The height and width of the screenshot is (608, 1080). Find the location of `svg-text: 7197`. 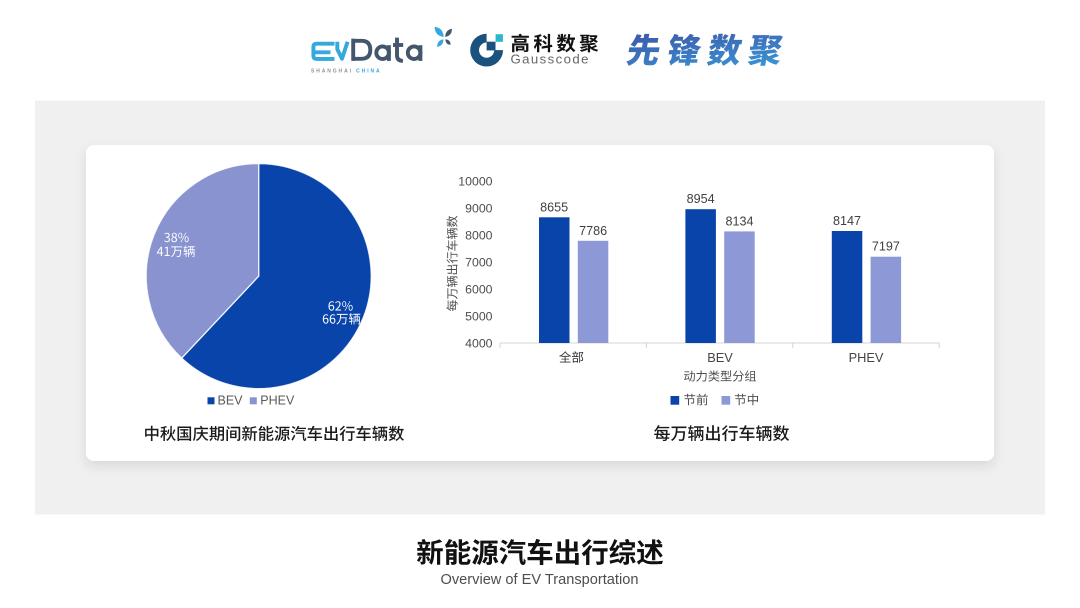

svg-text: 7197 is located at coordinates (886, 247).